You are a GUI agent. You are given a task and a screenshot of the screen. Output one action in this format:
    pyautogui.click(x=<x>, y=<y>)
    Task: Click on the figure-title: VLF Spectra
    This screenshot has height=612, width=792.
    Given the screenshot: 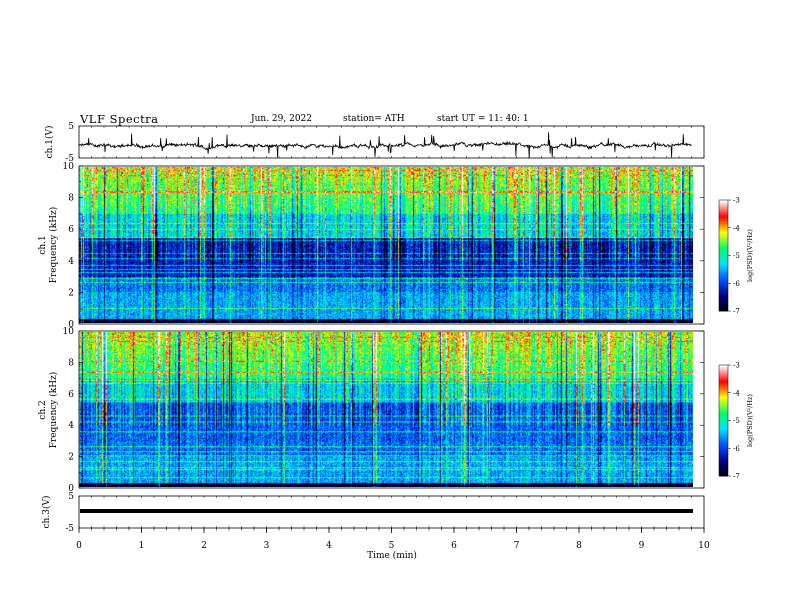 What is the action you would take?
    pyautogui.click(x=119, y=119)
    